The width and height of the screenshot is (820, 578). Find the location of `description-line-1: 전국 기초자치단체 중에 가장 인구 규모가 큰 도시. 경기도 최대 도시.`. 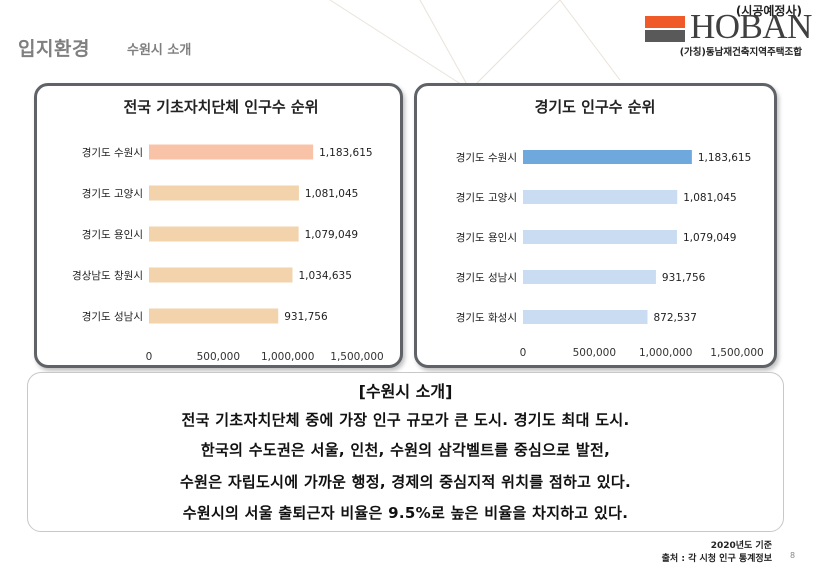

description-line-1: 전국 기초자치단체 중에 가장 인구 규모가 큰 도시. 경기도 최대 도시. is located at coordinates (405, 420).